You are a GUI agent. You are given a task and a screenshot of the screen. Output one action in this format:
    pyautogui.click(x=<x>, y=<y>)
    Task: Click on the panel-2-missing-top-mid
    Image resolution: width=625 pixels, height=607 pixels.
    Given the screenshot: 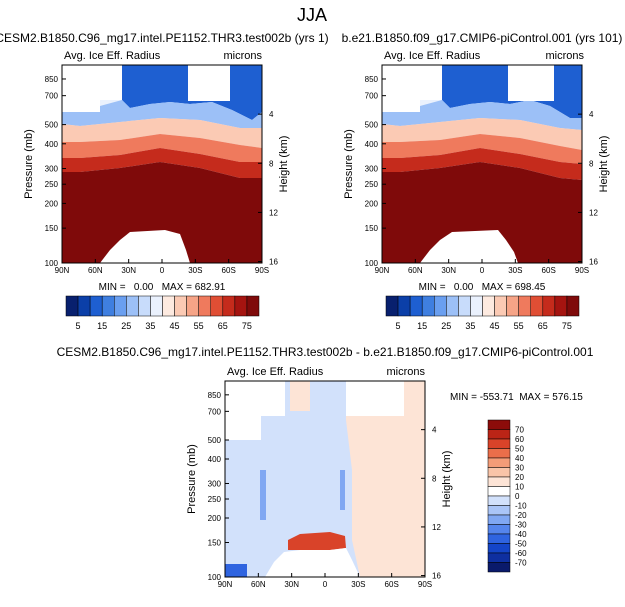 What is the action you would take?
    pyautogui.click(x=531, y=83)
    